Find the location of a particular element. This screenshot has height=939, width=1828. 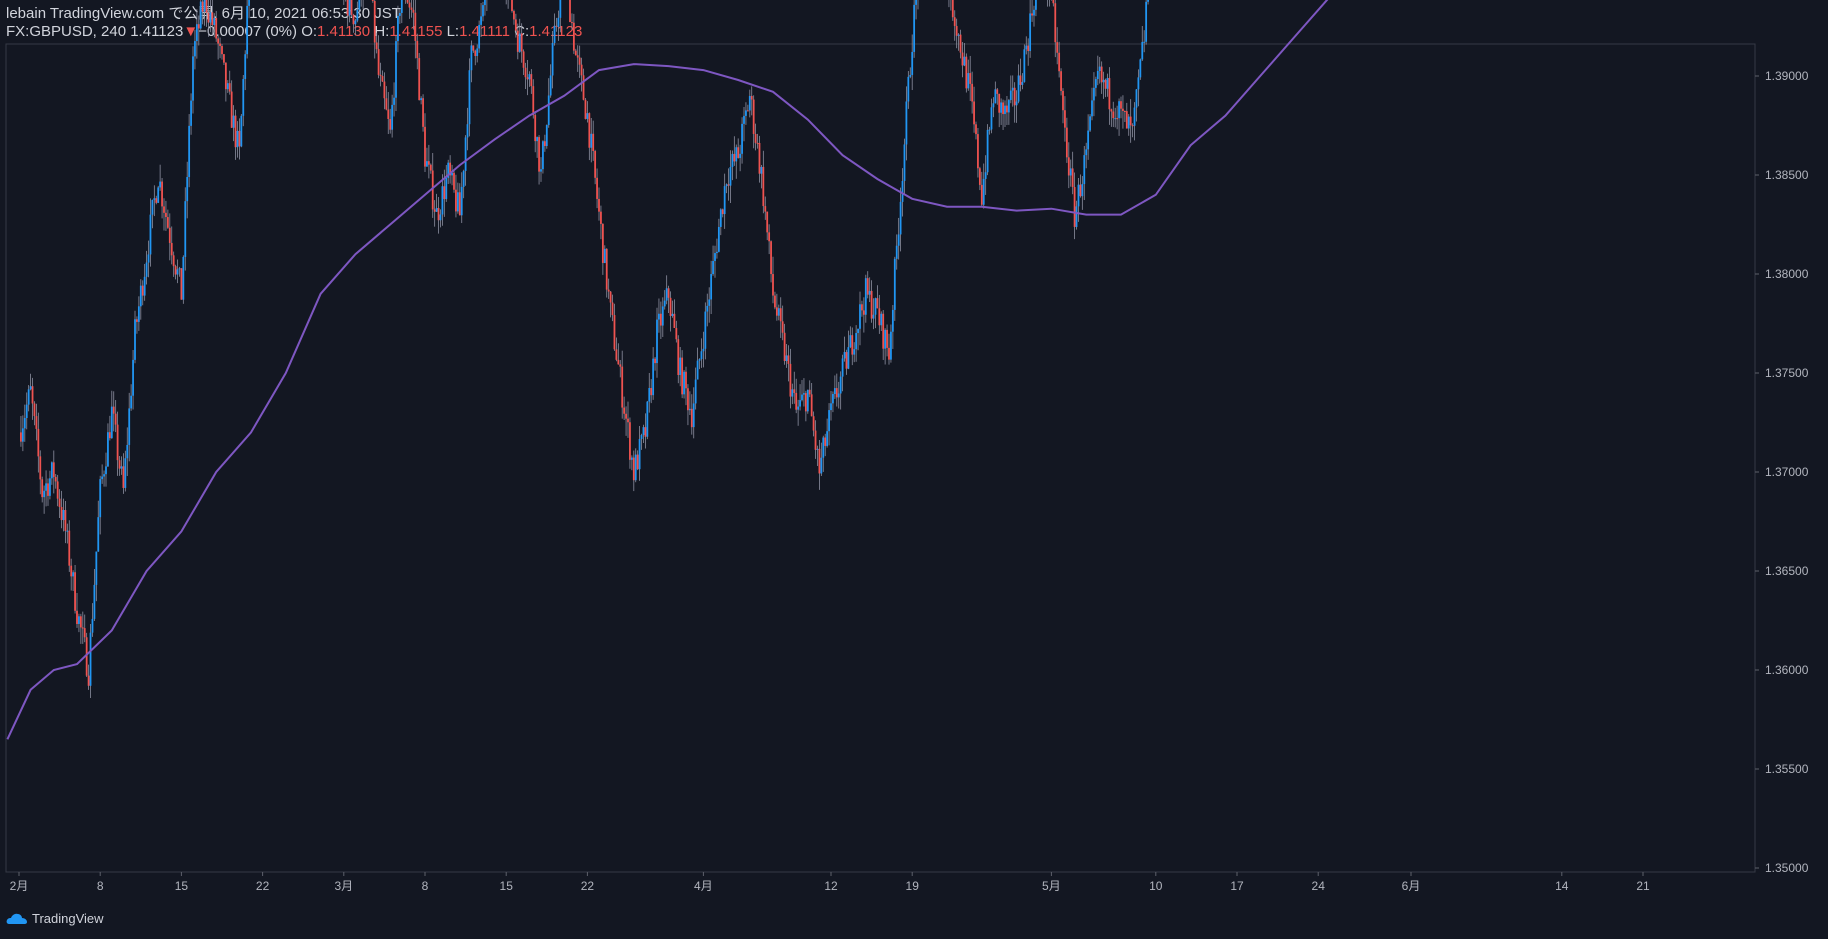

close-value: 1.41123 is located at coordinates (556, 31).